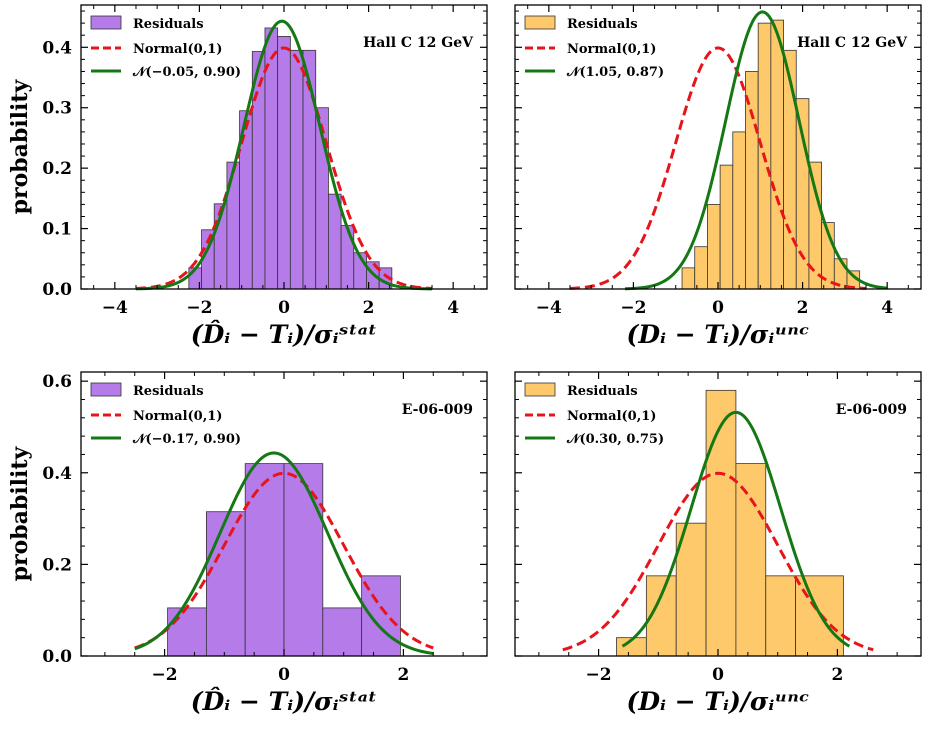 Image resolution: width=931 pixels, height=730 pixels. I want to click on legend: Residuals Normal(0,1) 𝒩(0.30, 0.75), so click(594, 414).